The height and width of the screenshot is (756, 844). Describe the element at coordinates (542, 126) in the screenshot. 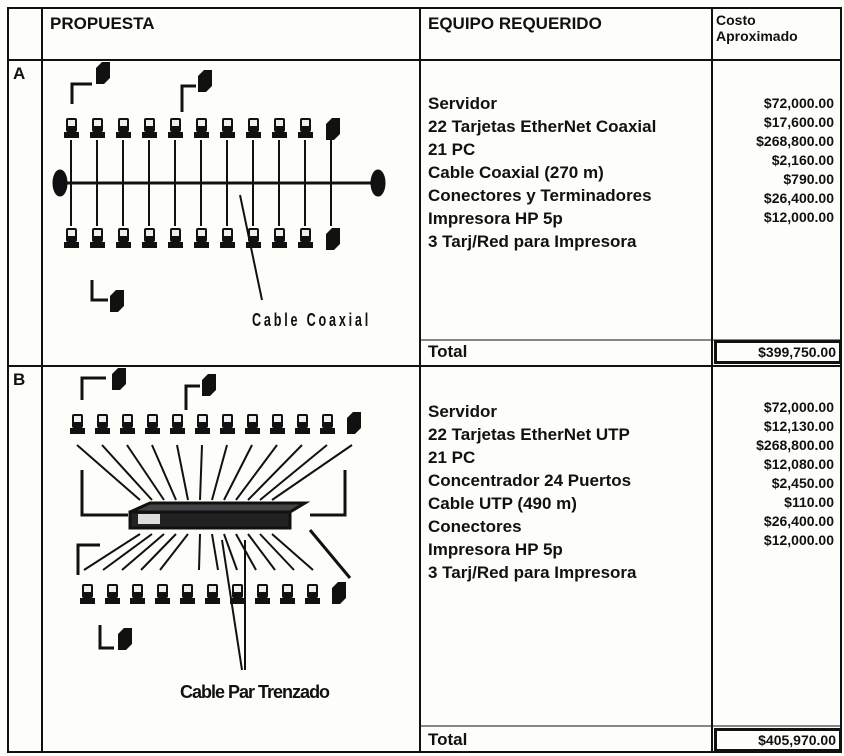

I see `item: 22 Tarjetas EtherNet Coaxial` at that location.